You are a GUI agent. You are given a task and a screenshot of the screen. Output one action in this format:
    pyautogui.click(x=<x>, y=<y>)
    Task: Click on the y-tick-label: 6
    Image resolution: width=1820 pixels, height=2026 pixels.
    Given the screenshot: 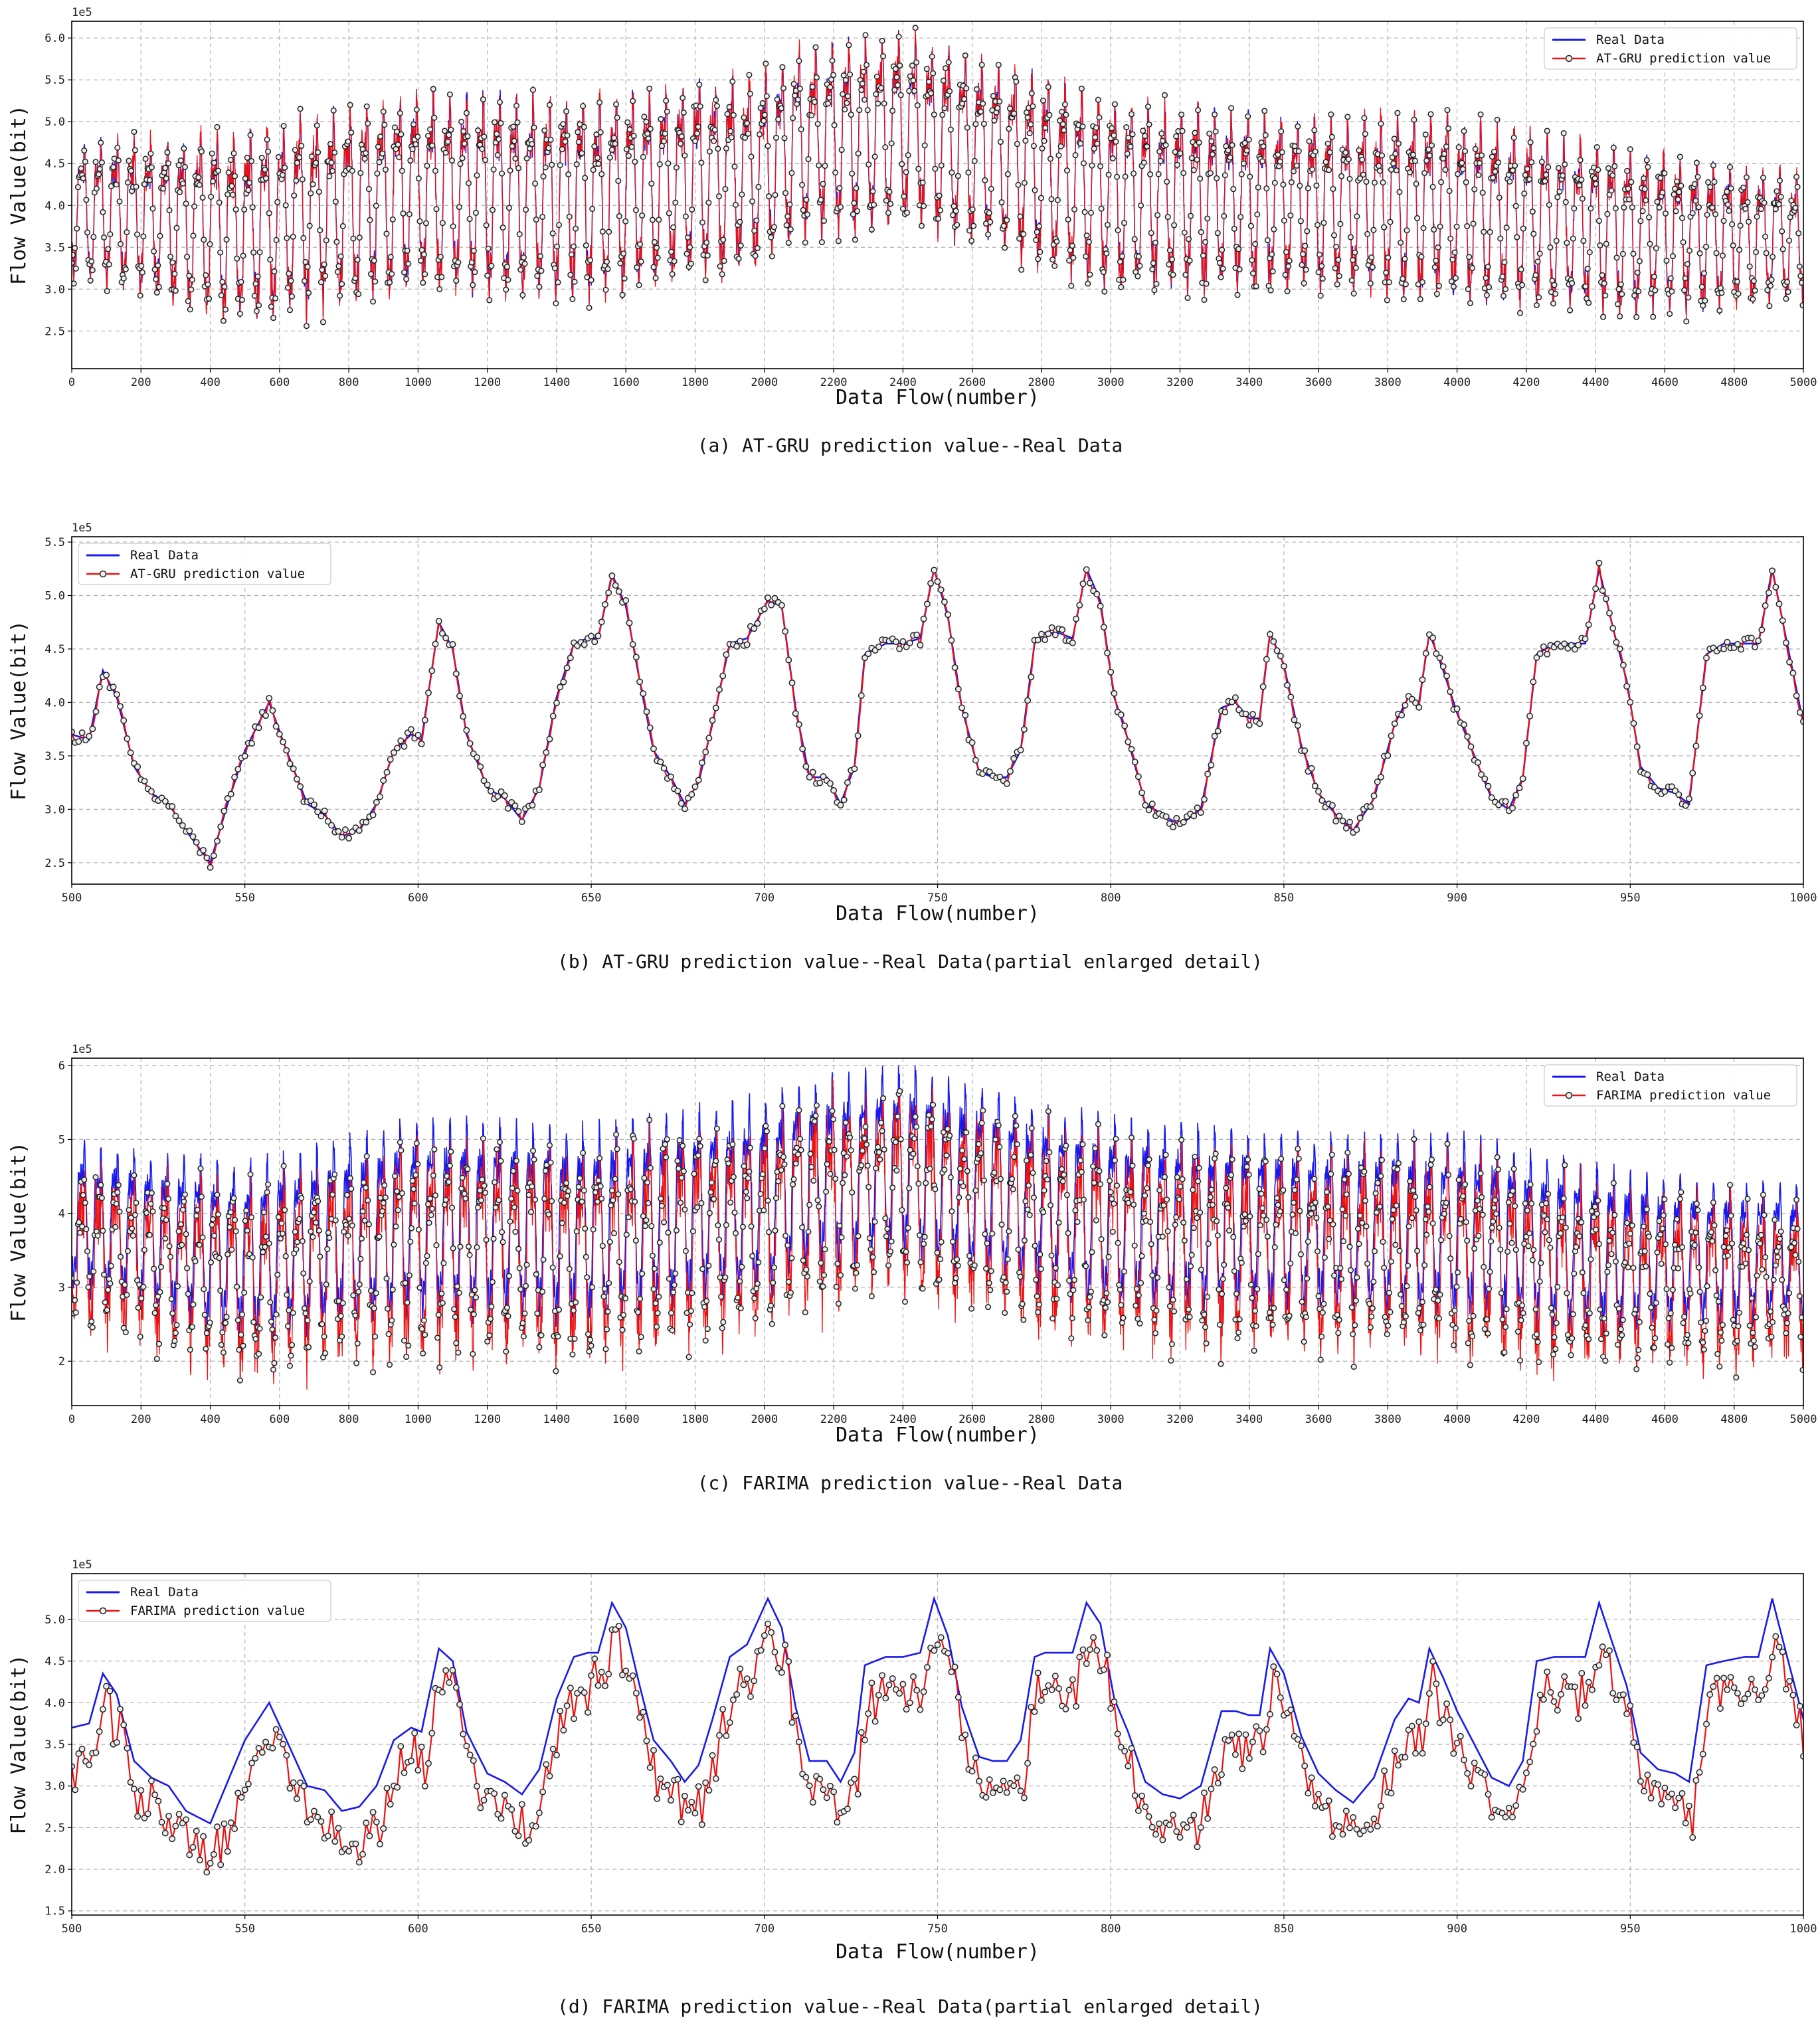 What is the action you would take?
    pyautogui.click(x=61, y=1066)
    